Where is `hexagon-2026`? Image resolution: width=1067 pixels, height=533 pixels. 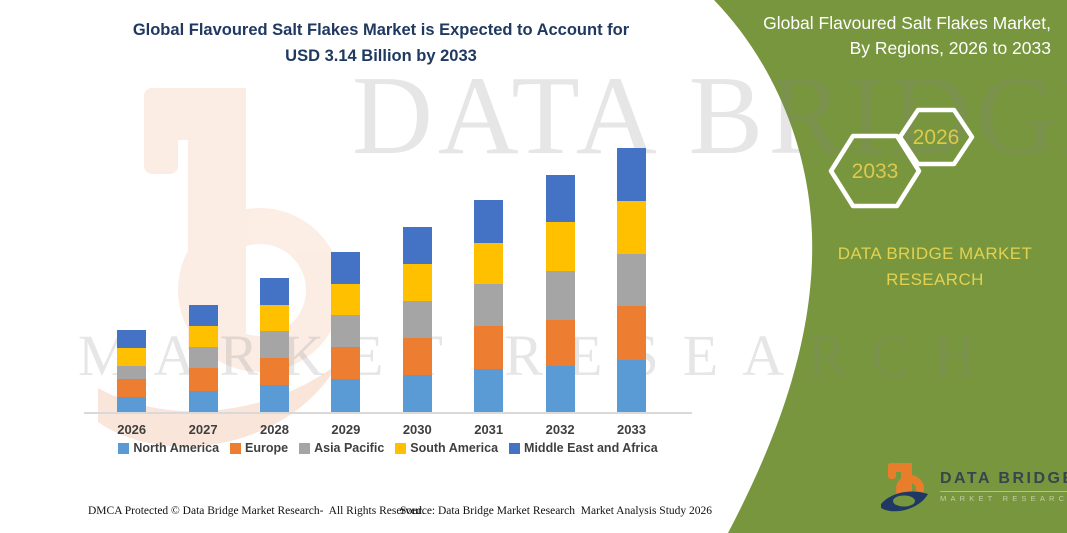
hexagon-2026 is located at coordinates (936, 137).